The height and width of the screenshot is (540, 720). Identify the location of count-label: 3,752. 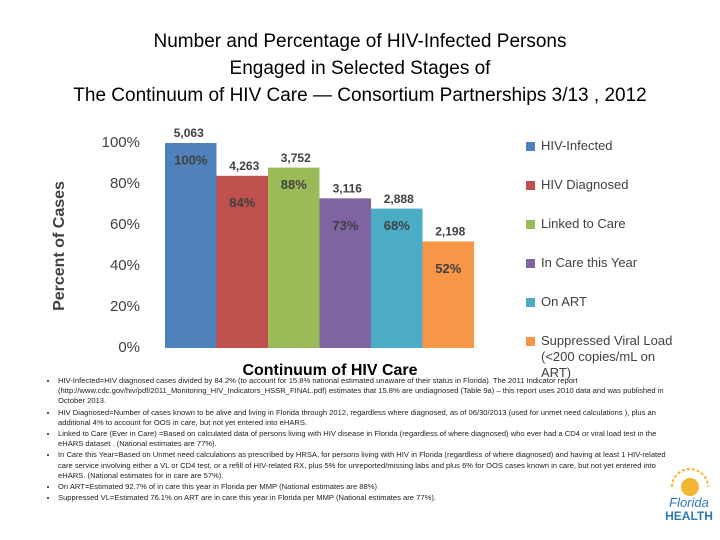
(296, 158).